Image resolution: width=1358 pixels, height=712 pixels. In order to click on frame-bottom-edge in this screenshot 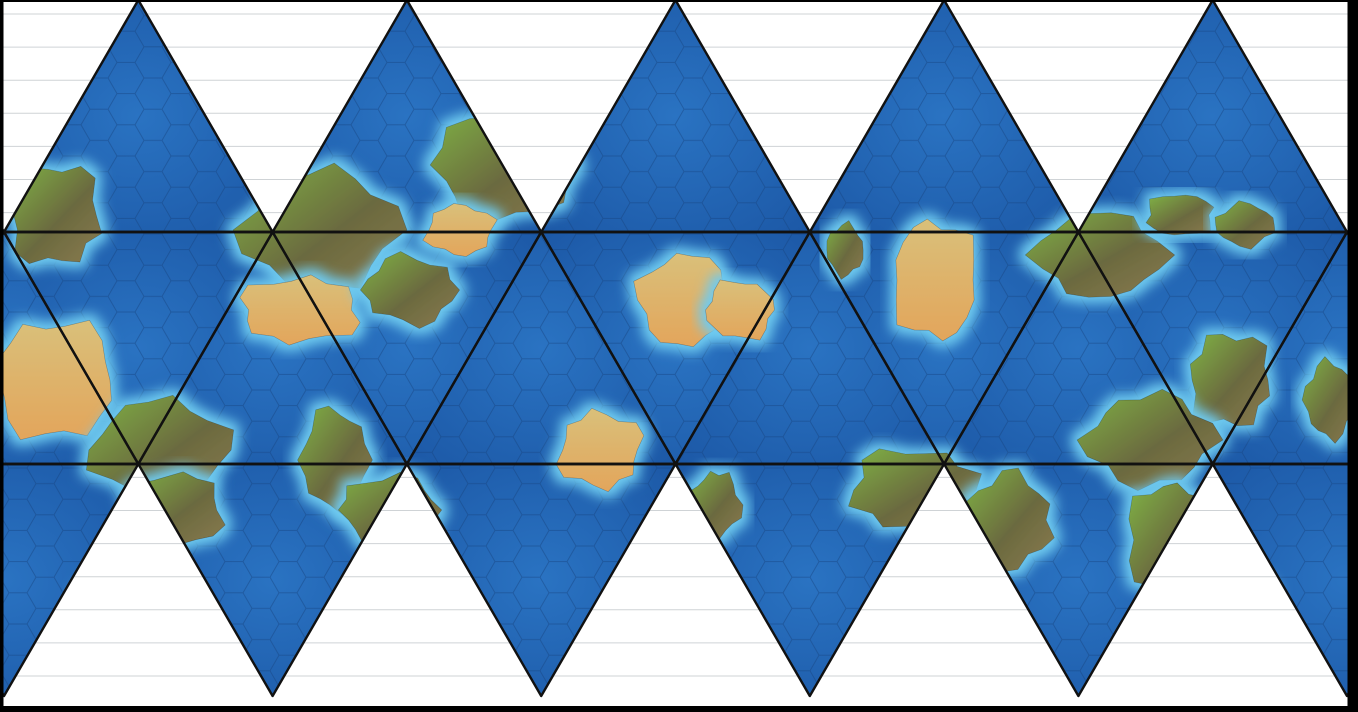, I will do `click(679, 709)`.